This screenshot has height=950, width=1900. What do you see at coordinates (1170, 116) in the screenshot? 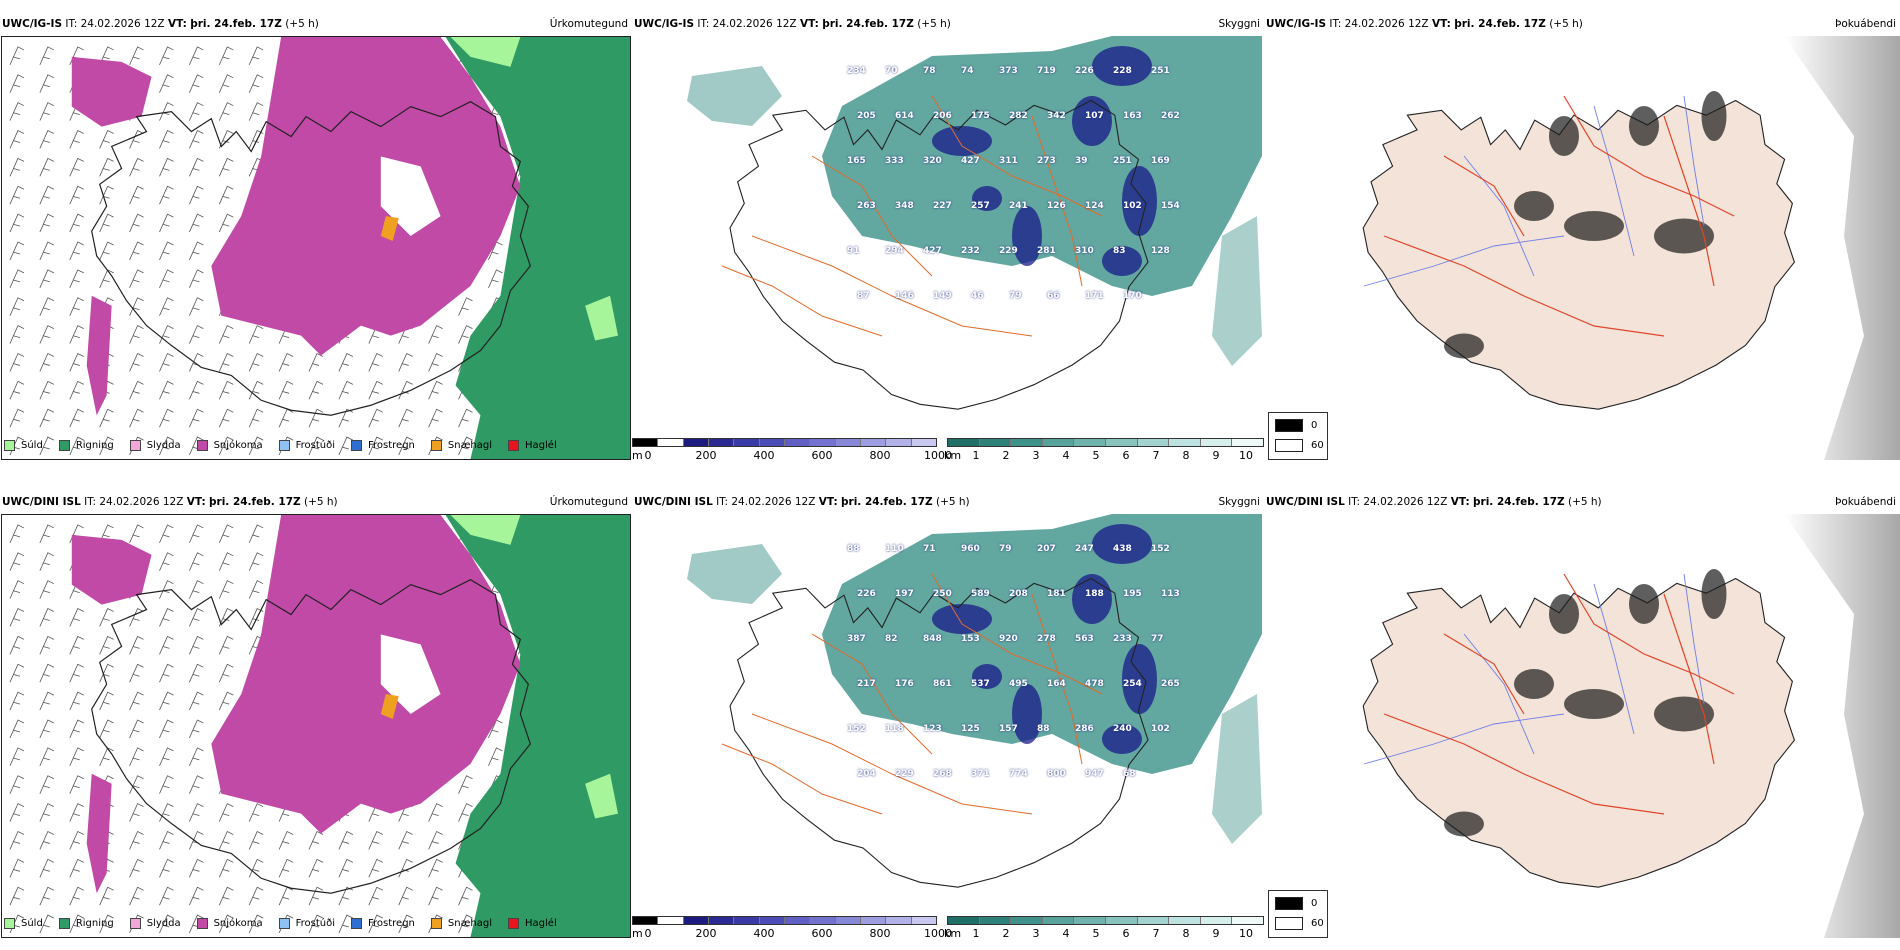
I see `visibility-value-label: 262` at bounding box center [1170, 116].